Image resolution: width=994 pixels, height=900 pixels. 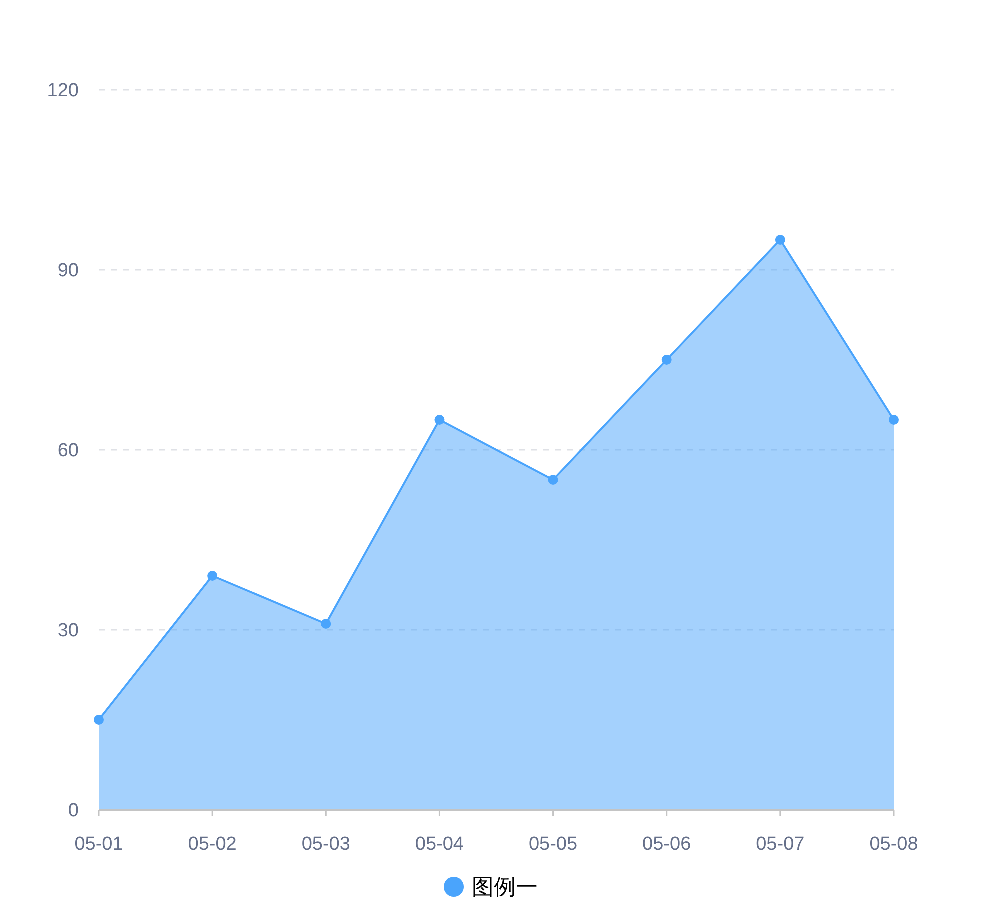 What do you see at coordinates (439, 844) in the screenshot?
I see `x-tick-label: 05-04` at bounding box center [439, 844].